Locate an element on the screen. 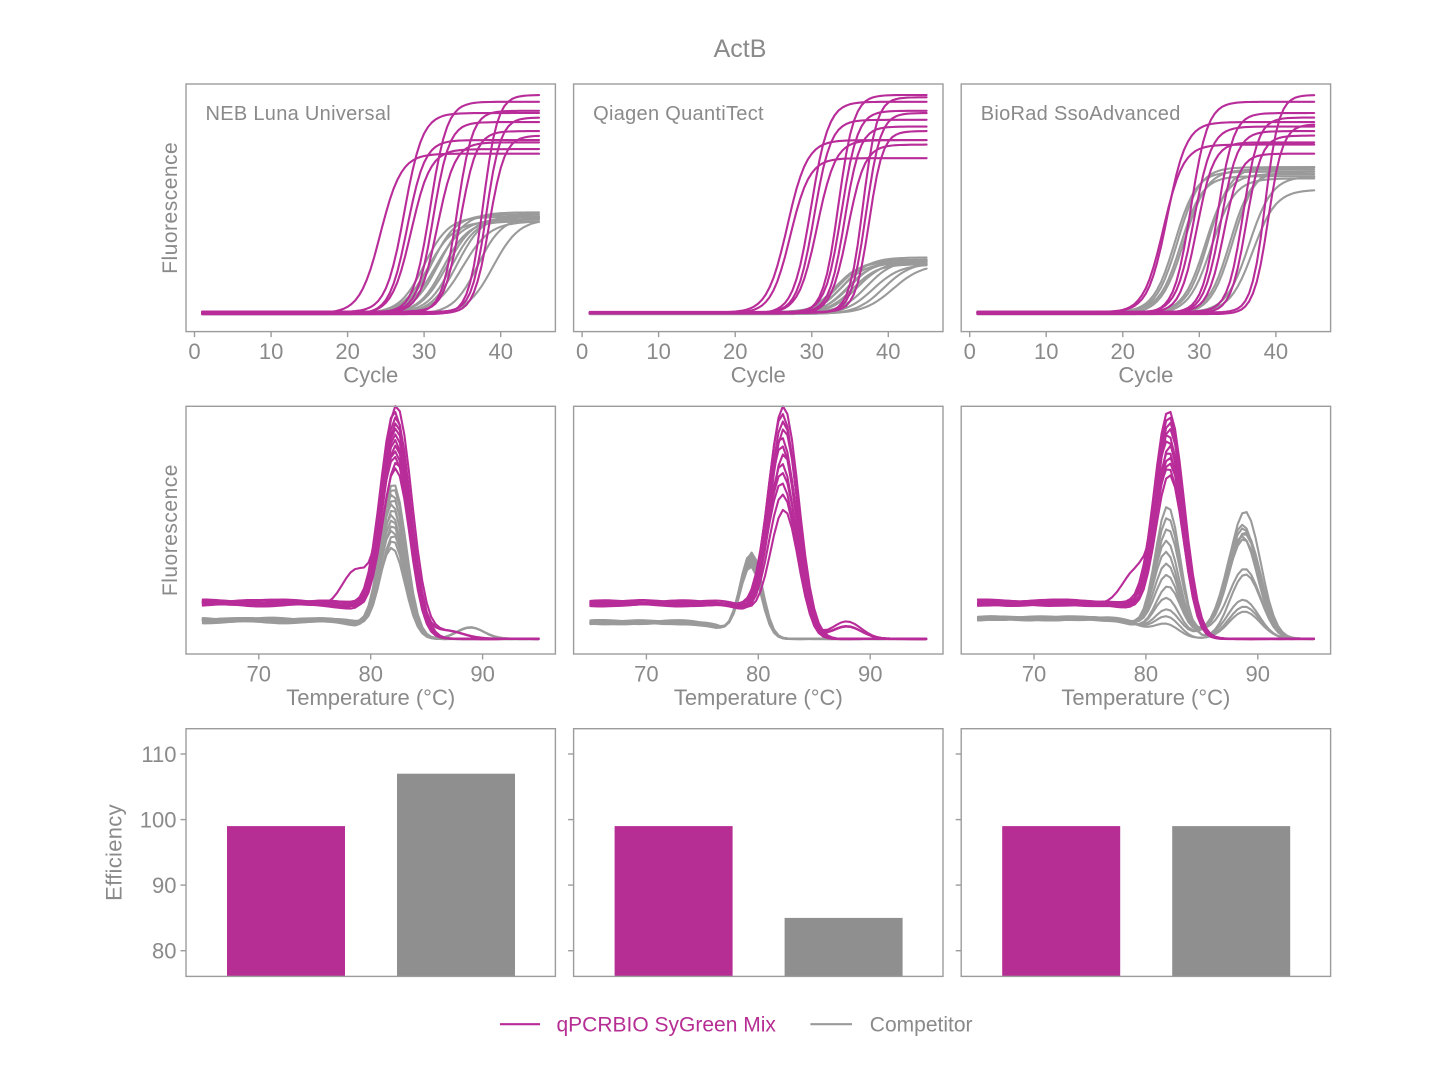 Image resolution: width=1440 pixels, height=1086 pixels. svg-text: Competitor is located at coordinates (921, 1025).